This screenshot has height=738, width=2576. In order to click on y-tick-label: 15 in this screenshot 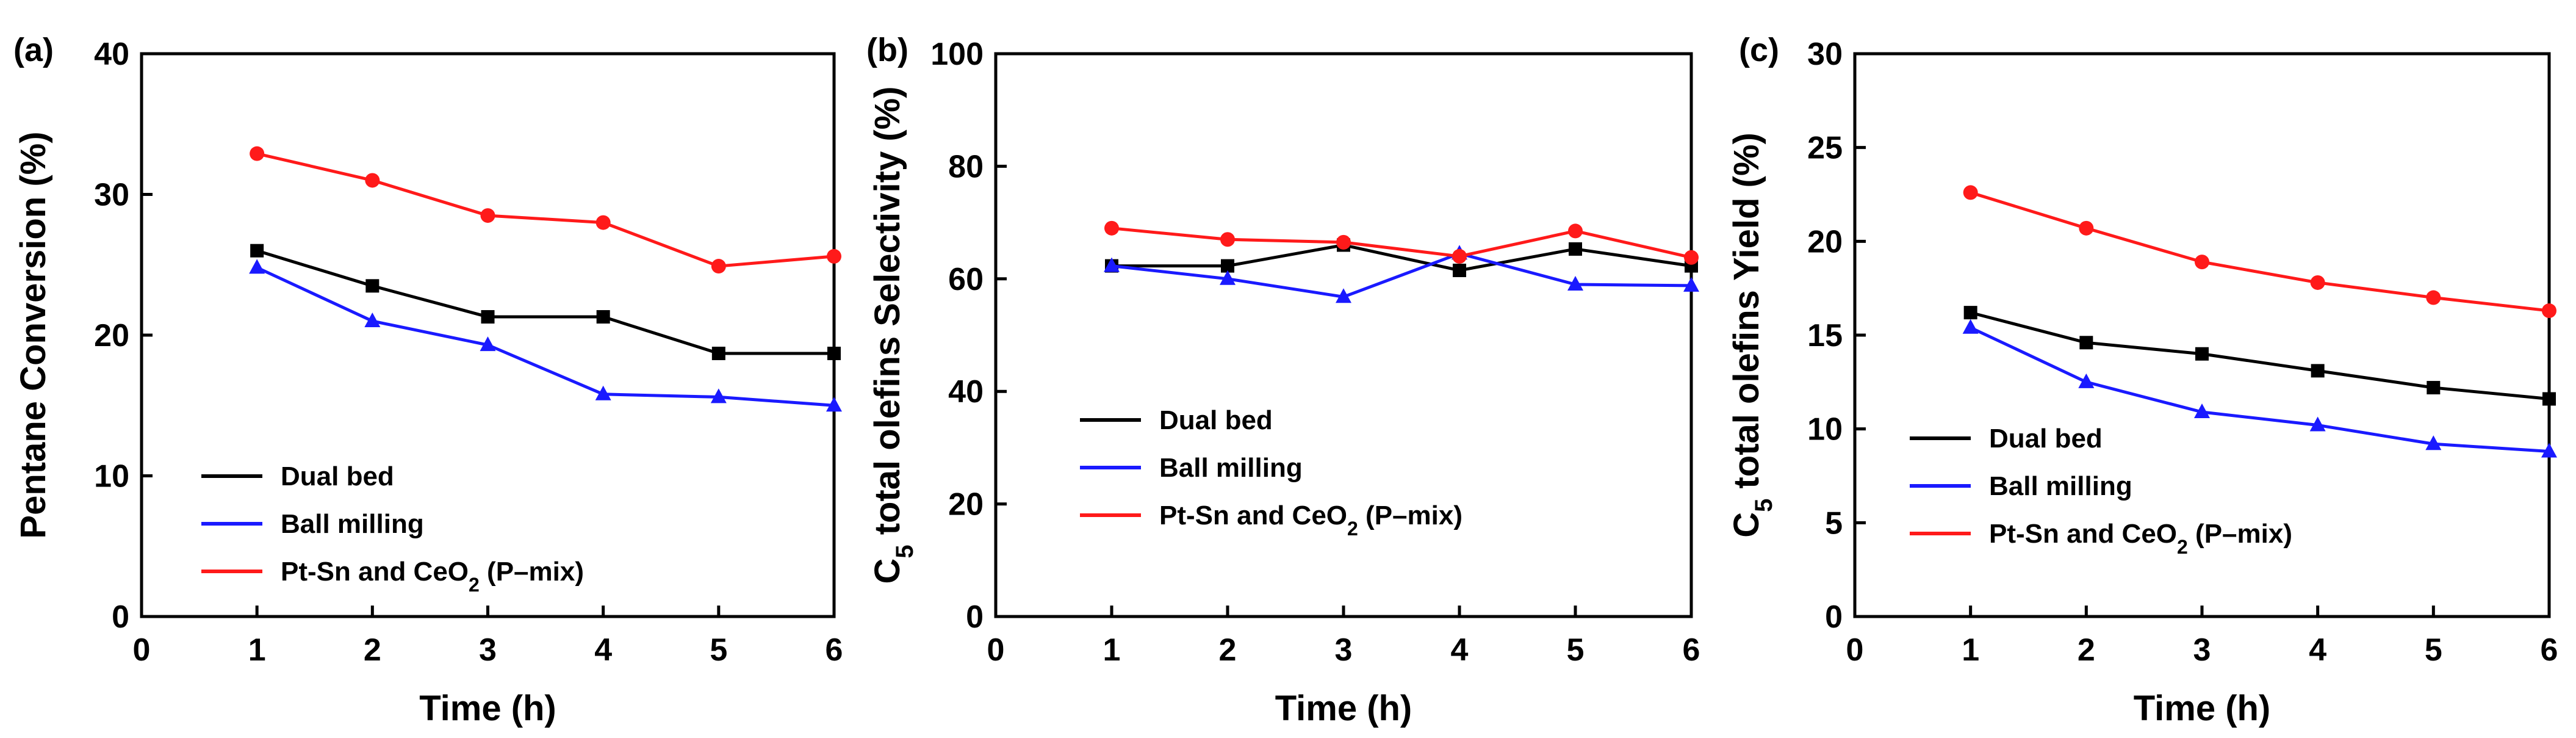, I will do `click(1825, 335)`.